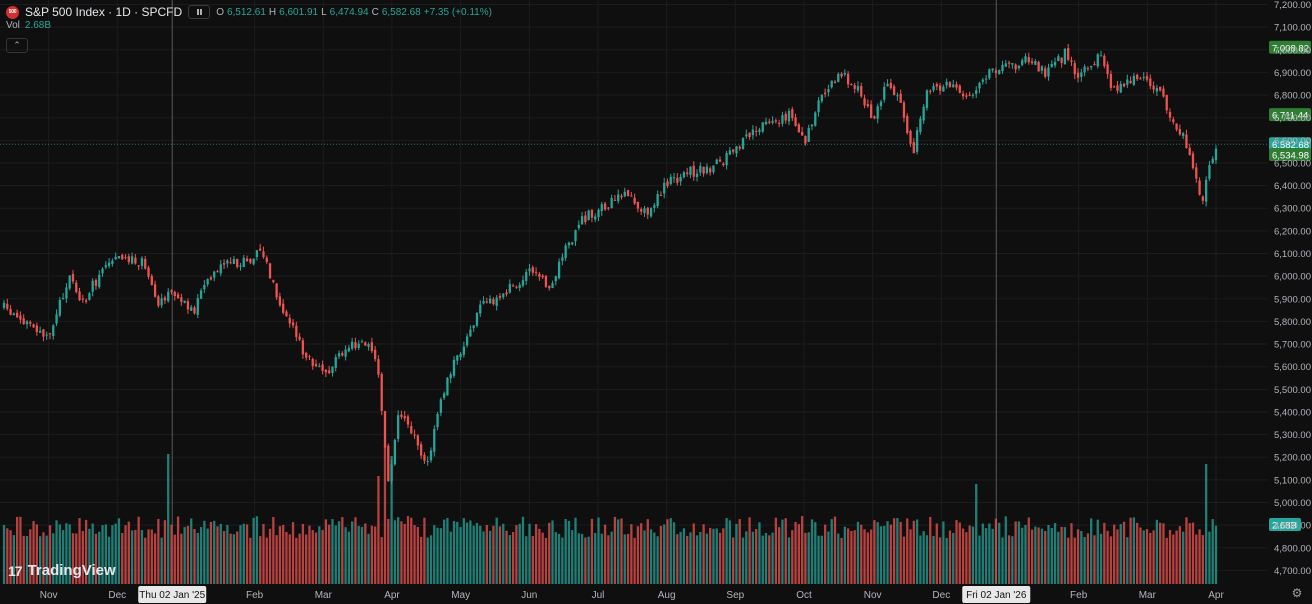 This screenshot has height=604, width=1312. I want to click on crosshair-date-label: Fri 02 Jan '26, so click(996, 595).